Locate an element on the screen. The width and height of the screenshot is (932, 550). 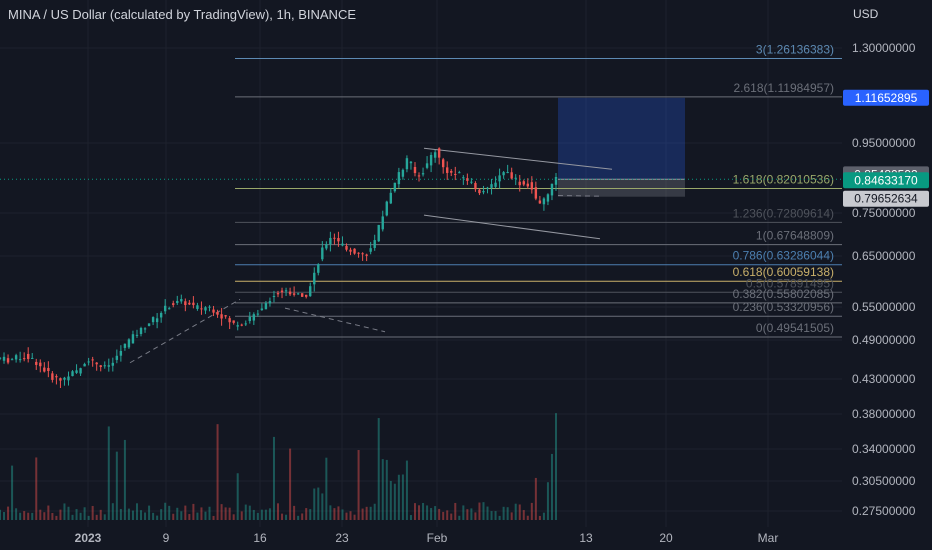
time-tick-label: Mar is located at coordinates (768, 538).